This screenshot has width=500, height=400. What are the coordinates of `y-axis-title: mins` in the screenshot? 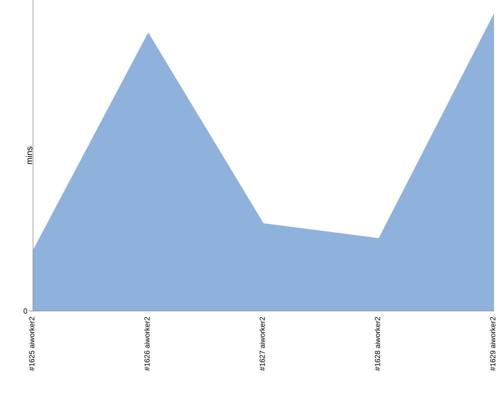 It's located at (29, 155).